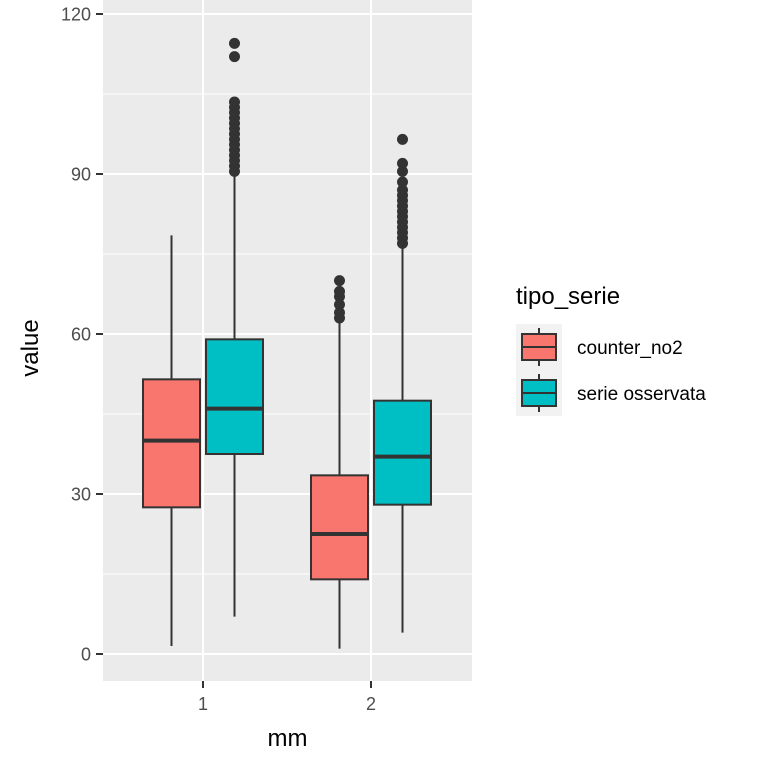 This screenshot has width=768, height=768. Describe the element at coordinates (81, 495) in the screenshot. I see `y-tick-label: 30` at that location.